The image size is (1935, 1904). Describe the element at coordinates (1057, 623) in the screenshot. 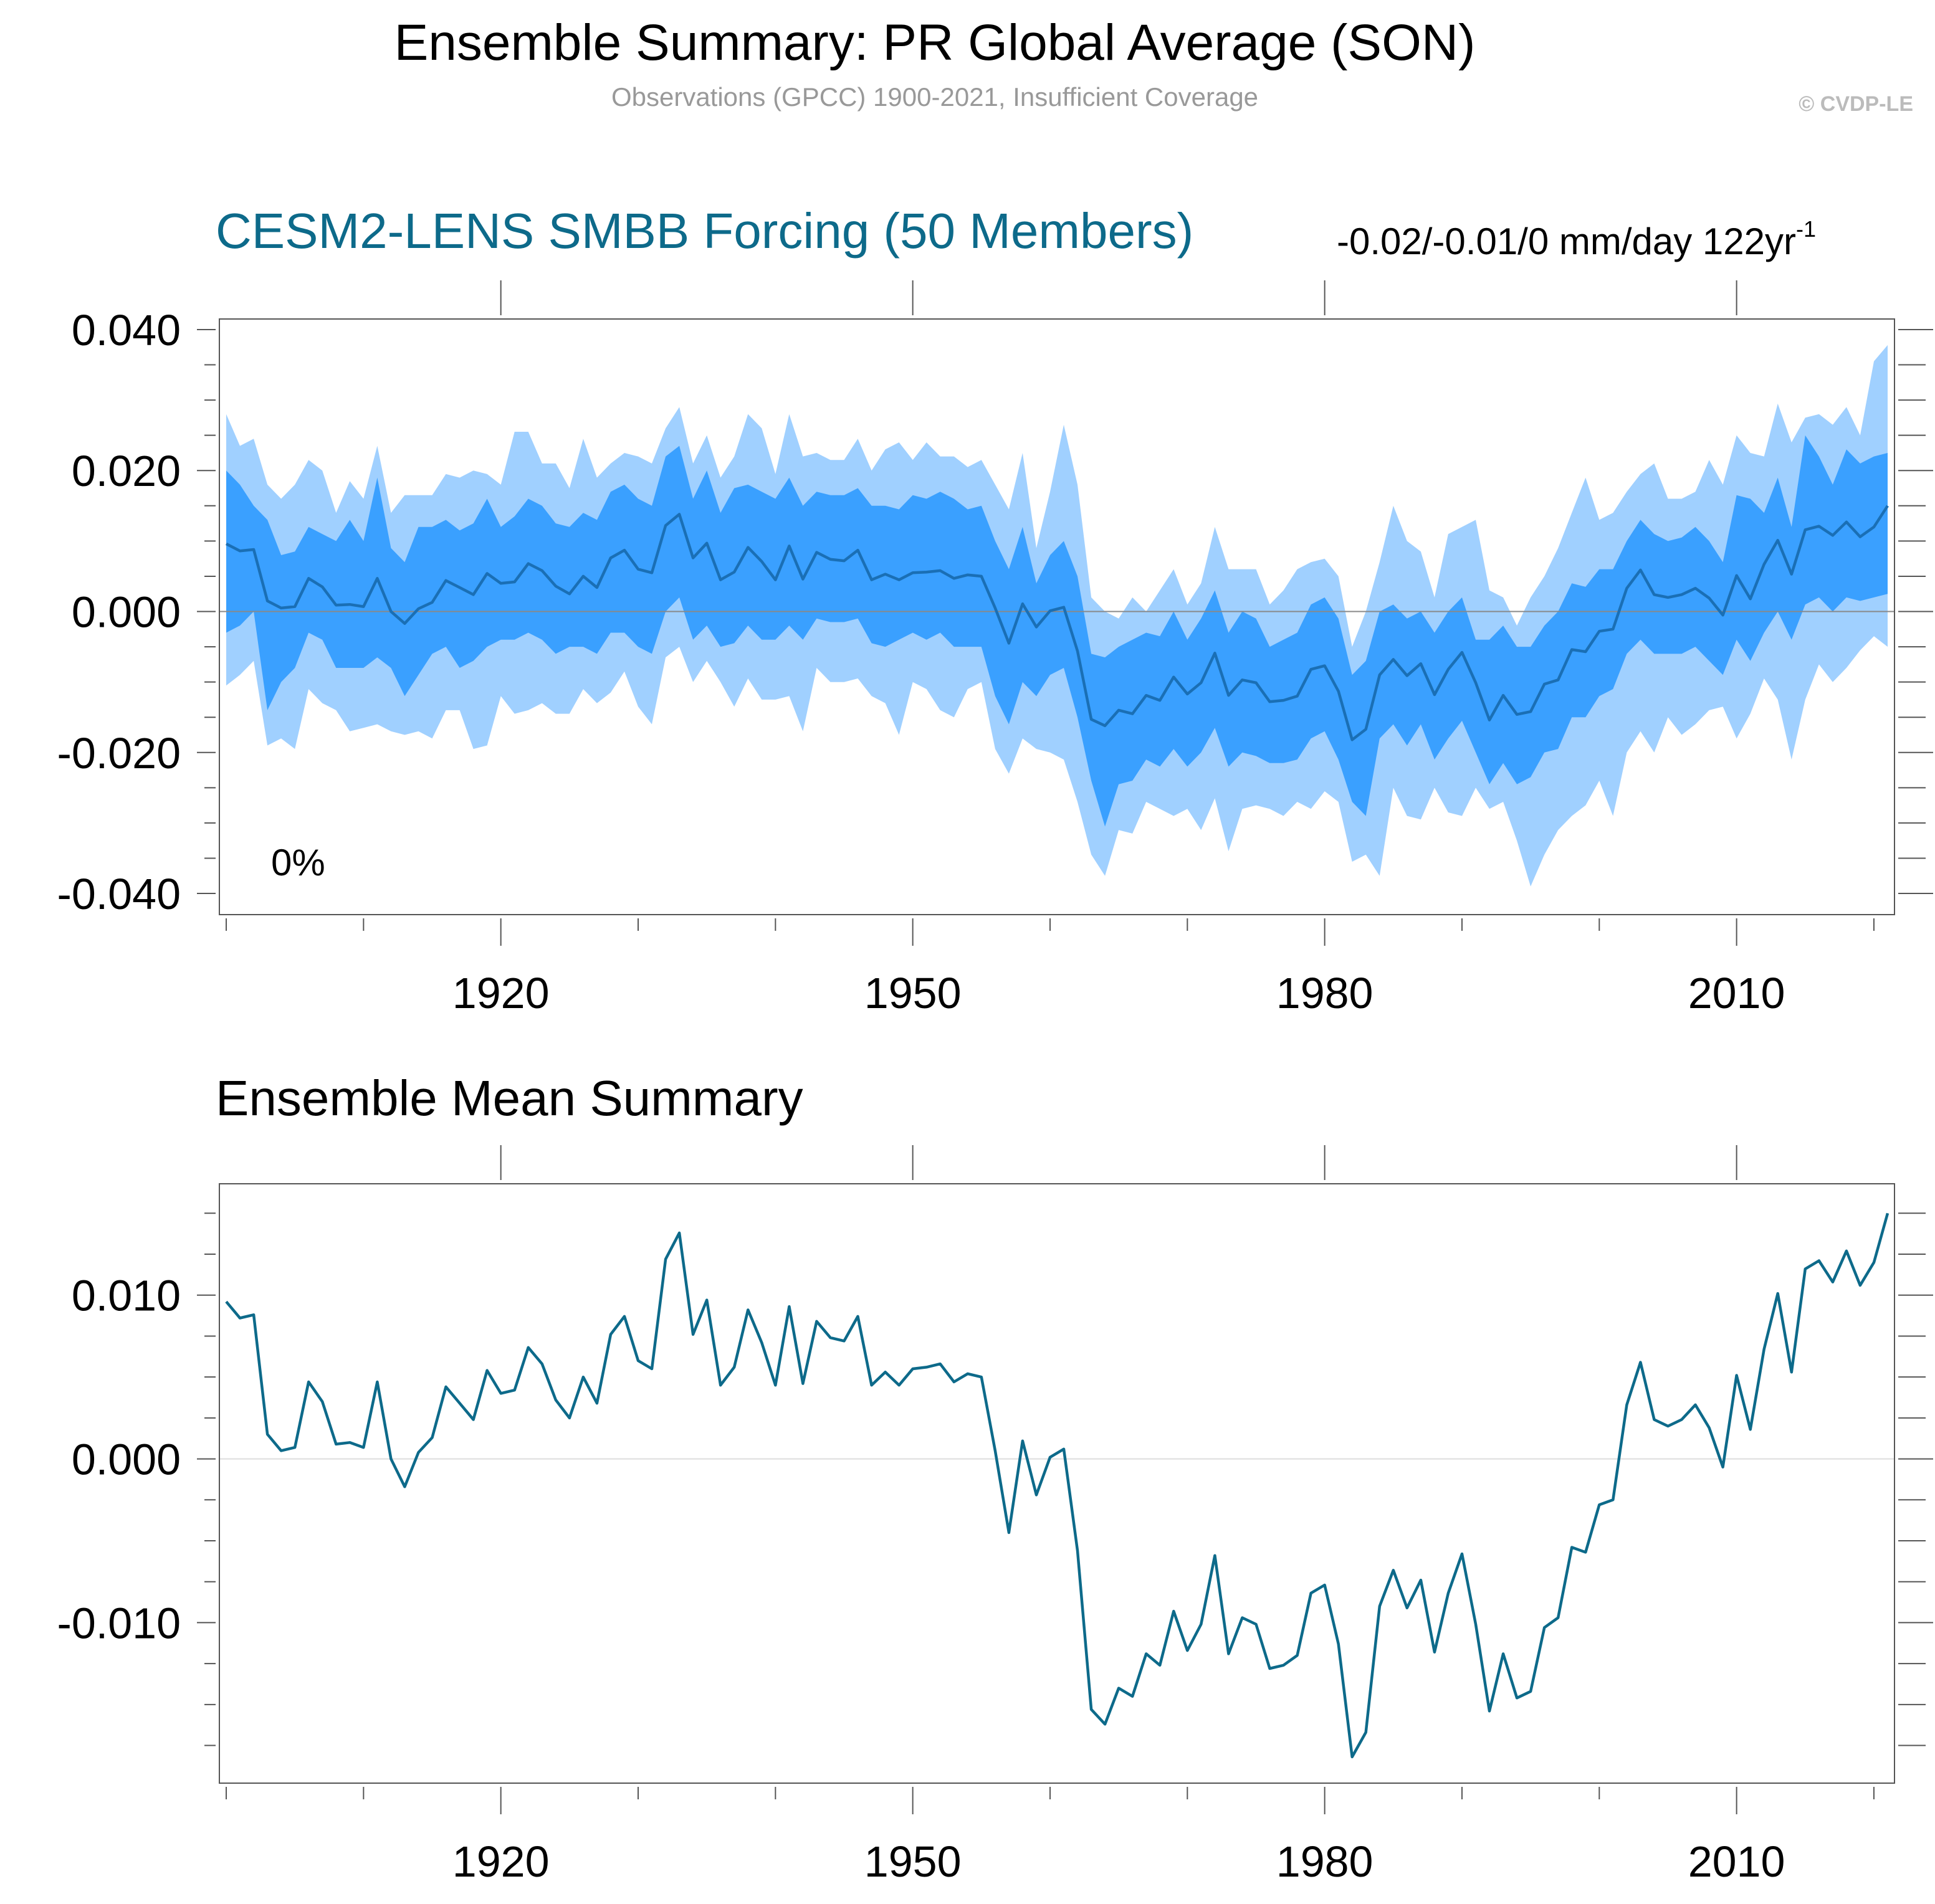

I see `mean-series-line` at that location.